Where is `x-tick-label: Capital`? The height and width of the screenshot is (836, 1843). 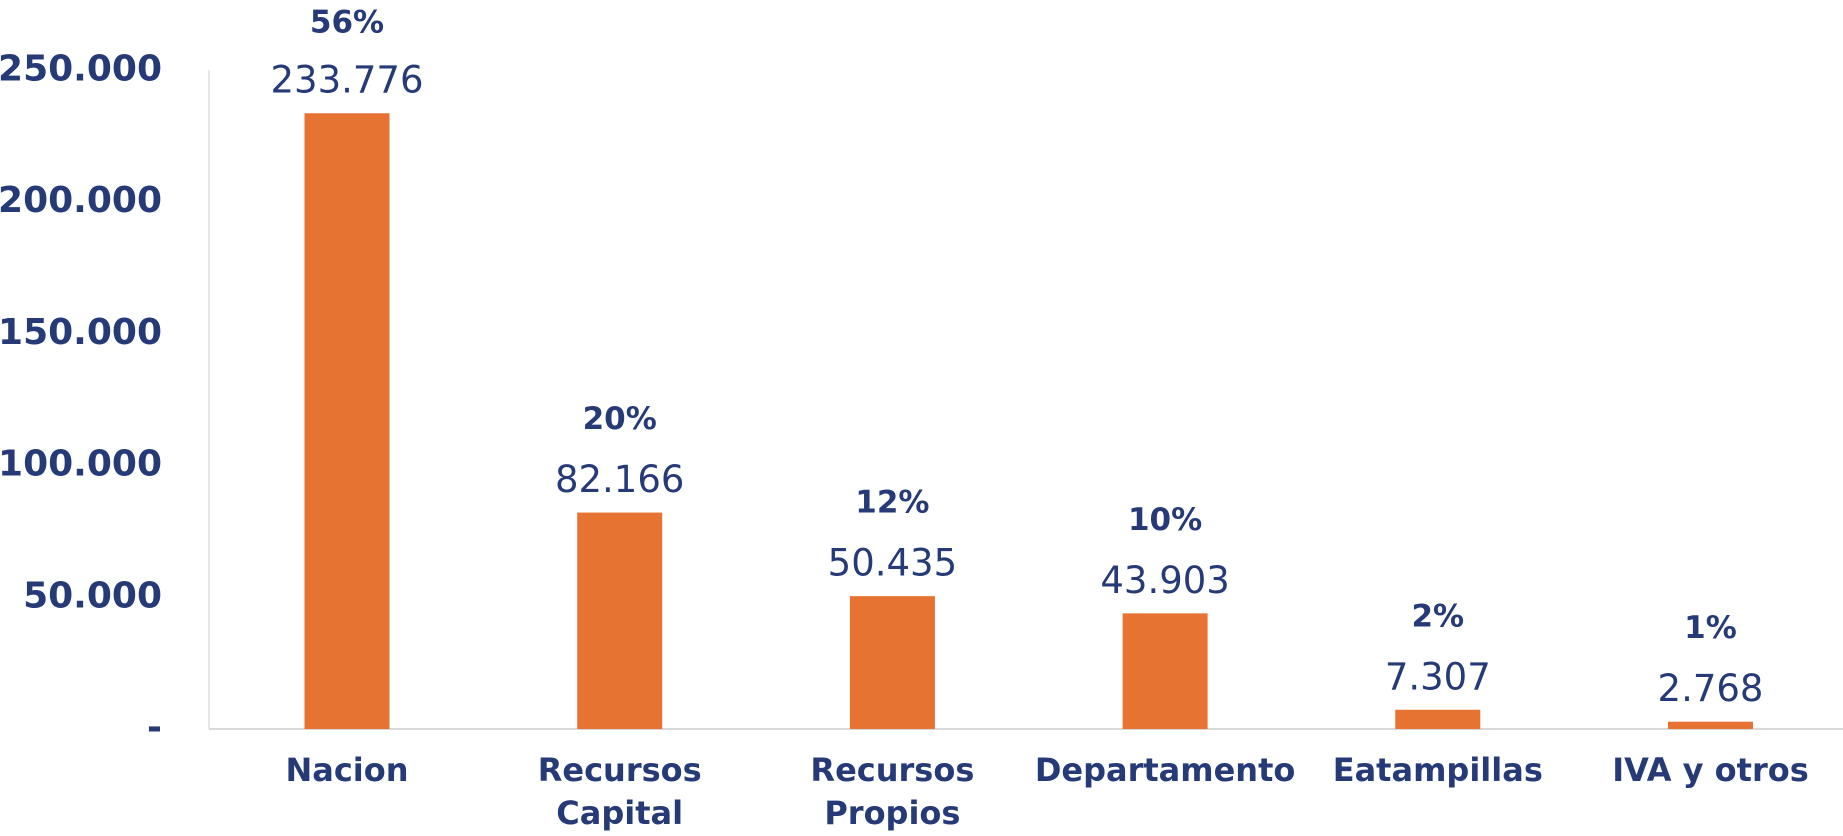
x-tick-label: Capital is located at coordinates (619, 813).